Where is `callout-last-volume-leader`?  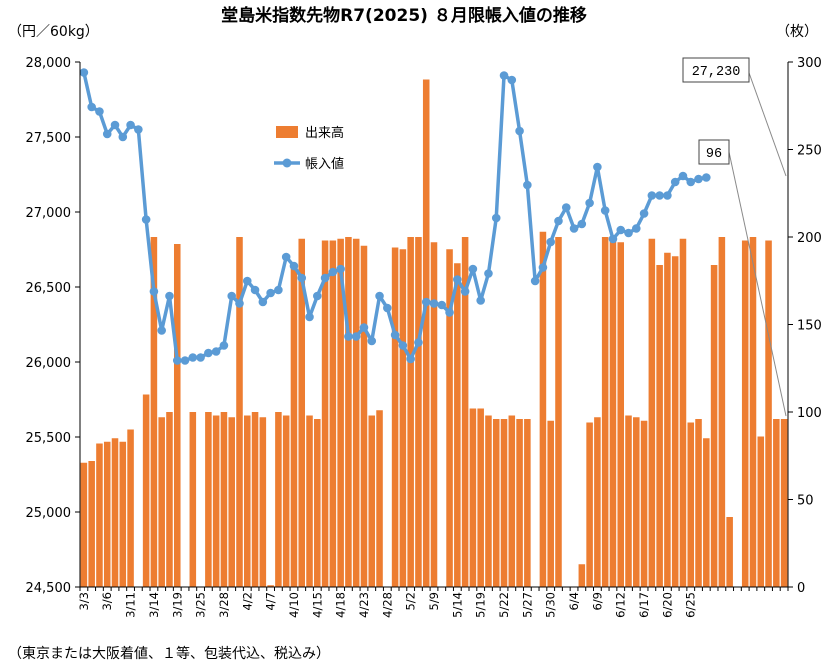 callout-last-volume-leader is located at coordinates (757, 284).